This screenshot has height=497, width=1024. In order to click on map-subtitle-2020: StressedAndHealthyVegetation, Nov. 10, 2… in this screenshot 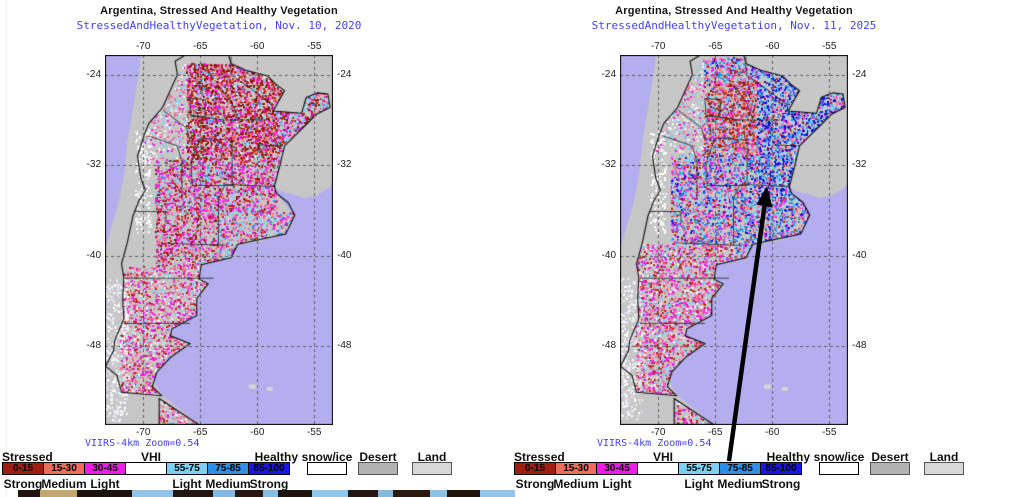, I will do `click(219, 25)`.